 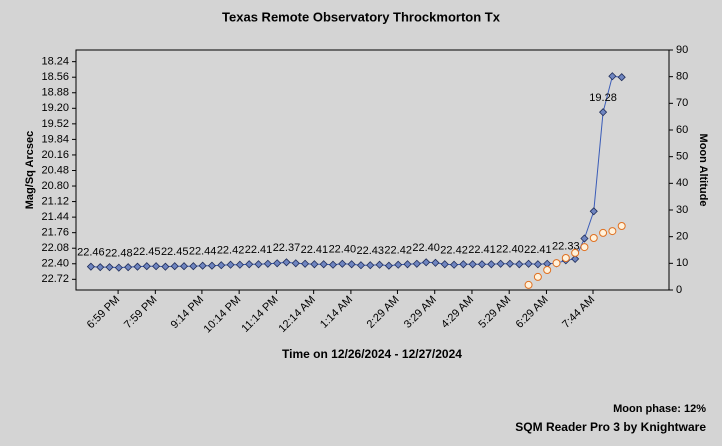 What do you see at coordinates (682, 130) in the screenshot?
I see `y2-tick-label: 60` at bounding box center [682, 130].